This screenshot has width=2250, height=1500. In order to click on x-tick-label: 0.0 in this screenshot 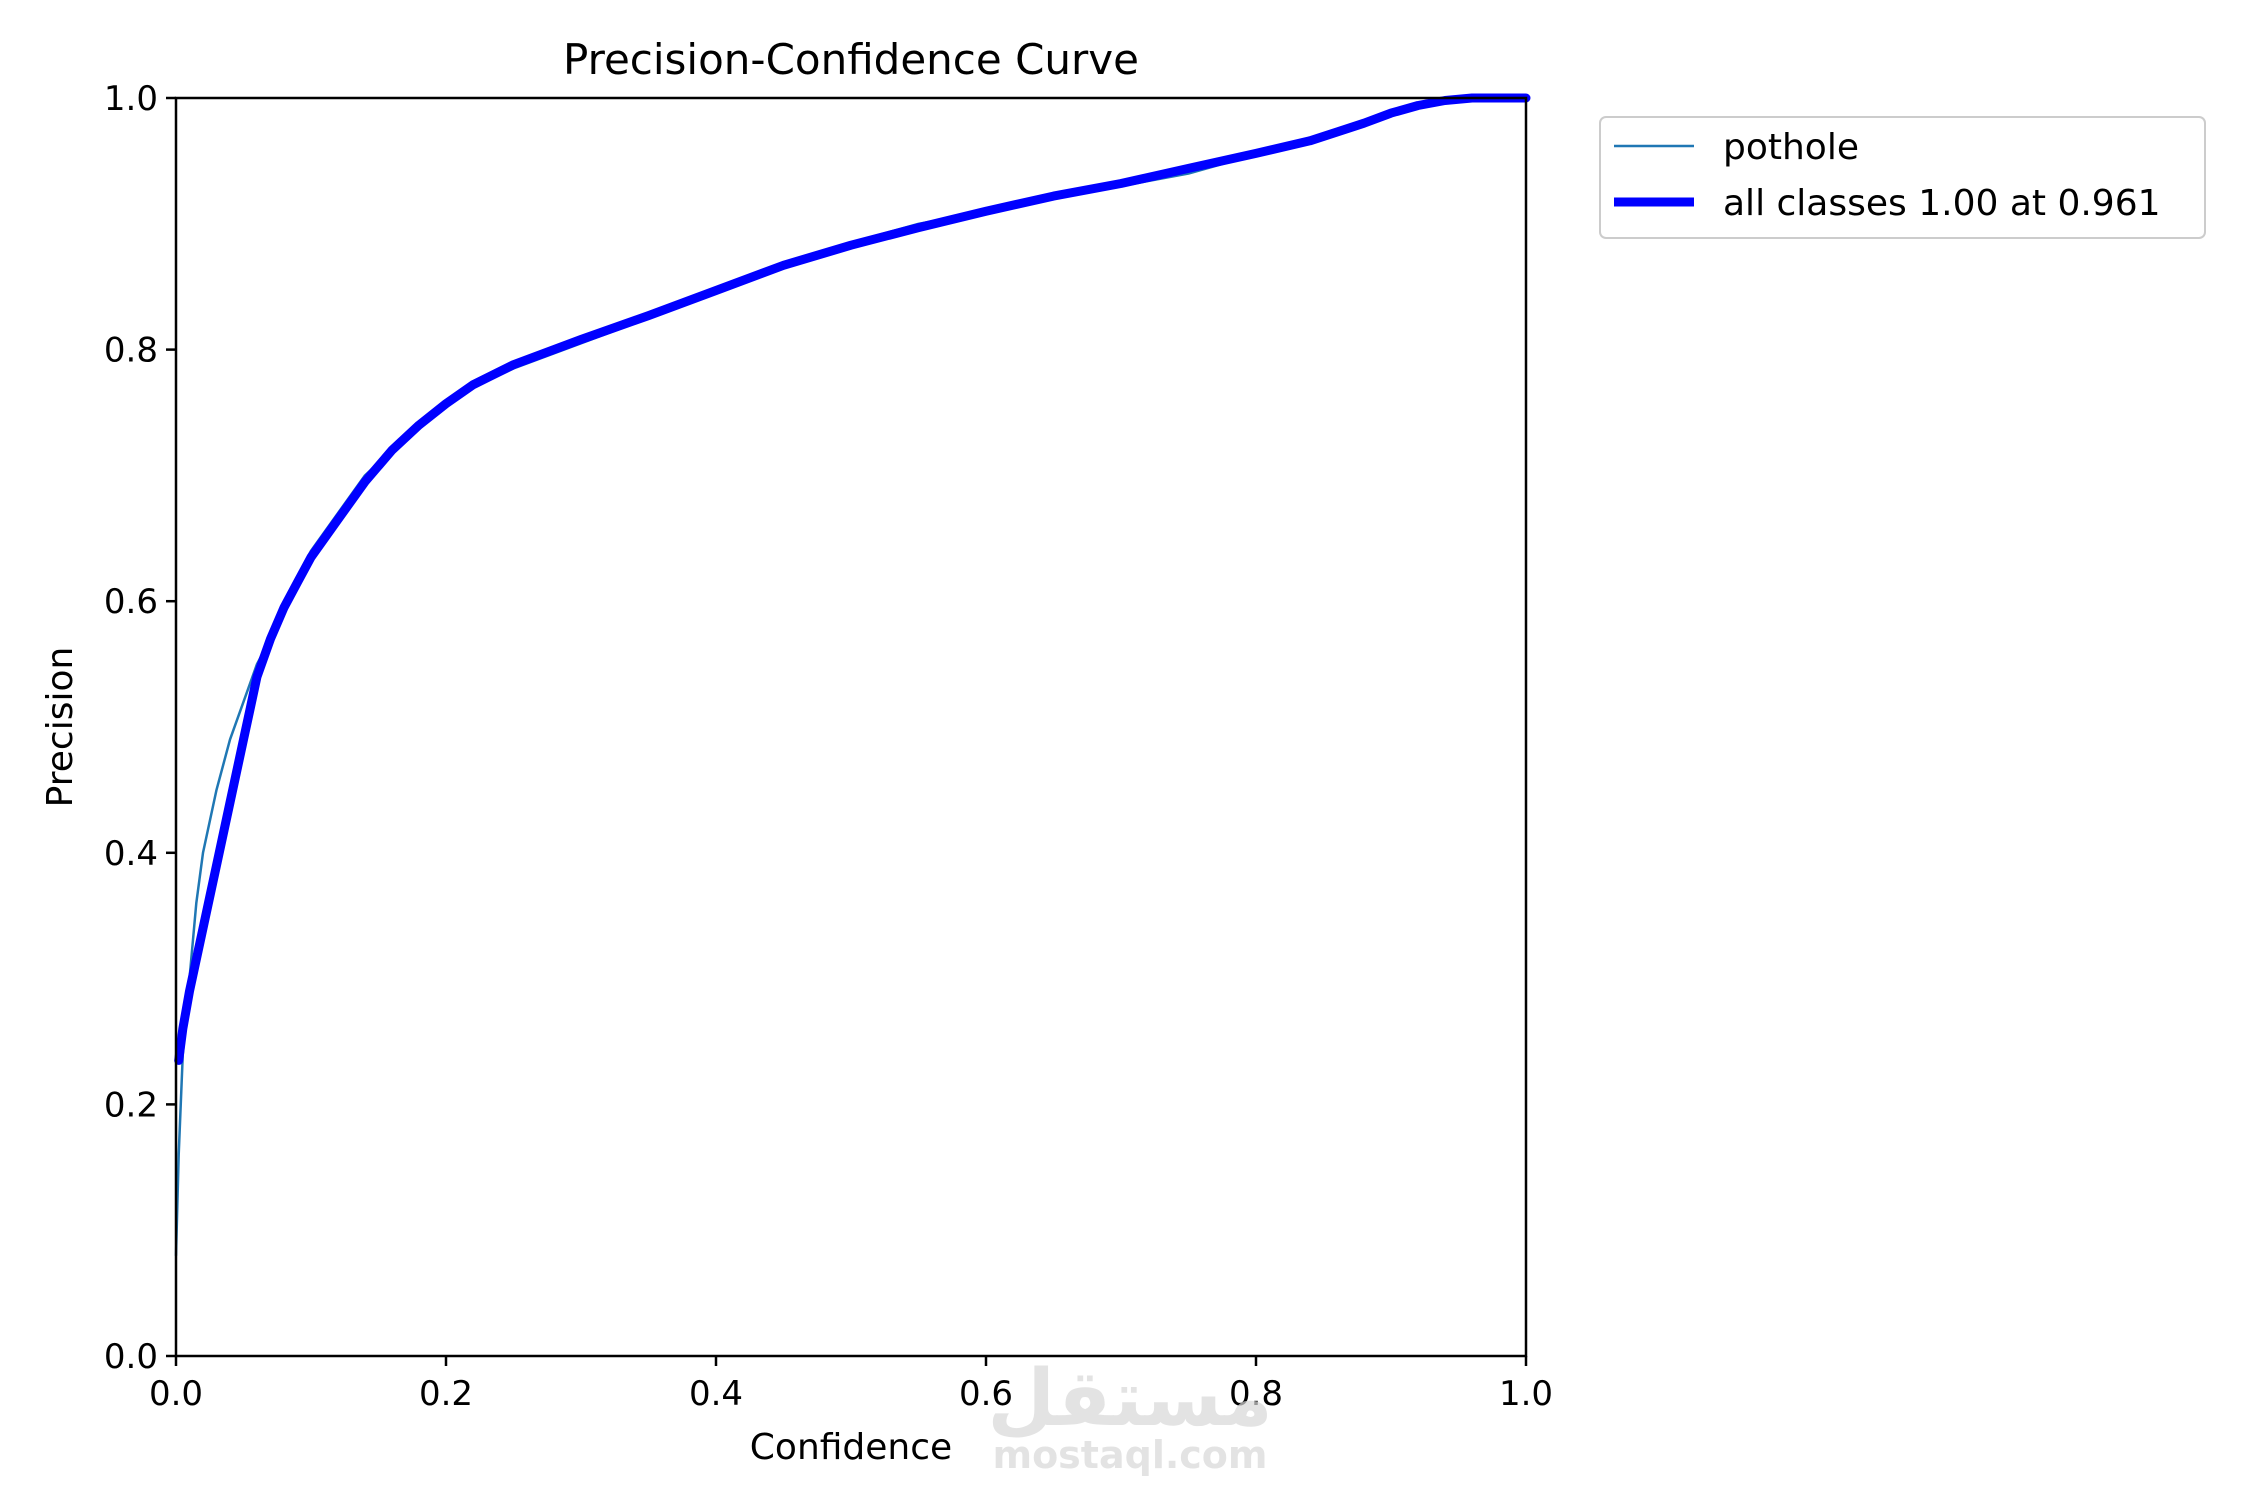, I will do `click(176, 1394)`.